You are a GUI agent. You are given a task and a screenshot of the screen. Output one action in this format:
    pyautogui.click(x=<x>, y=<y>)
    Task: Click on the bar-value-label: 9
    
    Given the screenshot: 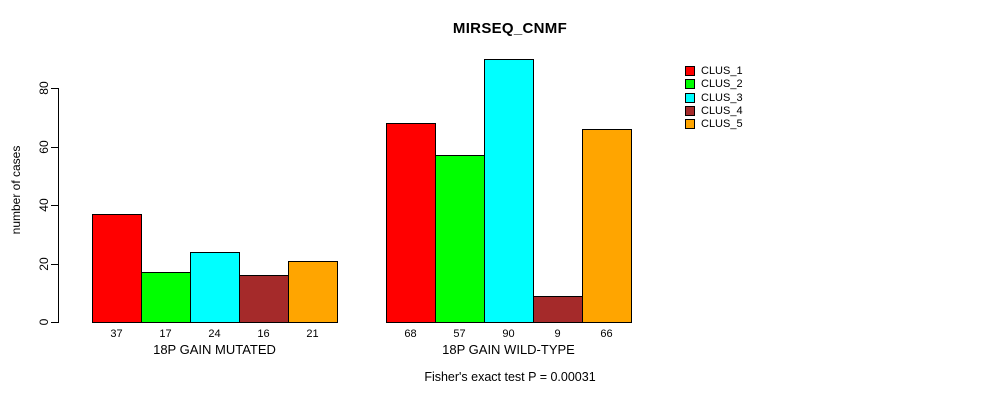 What is the action you would take?
    pyautogui.click(x=557, y=334)
    